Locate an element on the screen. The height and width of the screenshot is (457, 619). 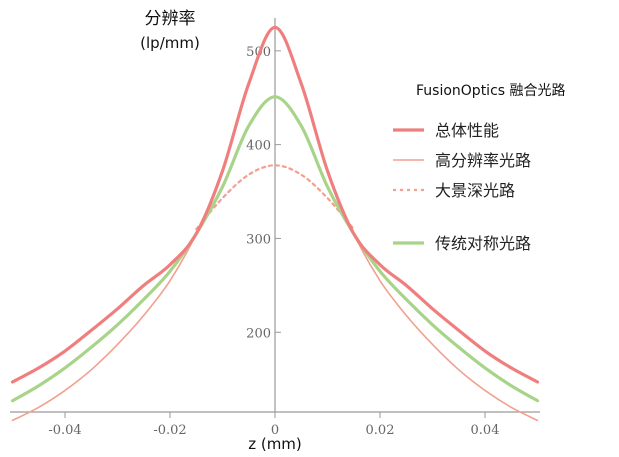
legend-label-1: 总体性能 is located at coordinates (467, 130).